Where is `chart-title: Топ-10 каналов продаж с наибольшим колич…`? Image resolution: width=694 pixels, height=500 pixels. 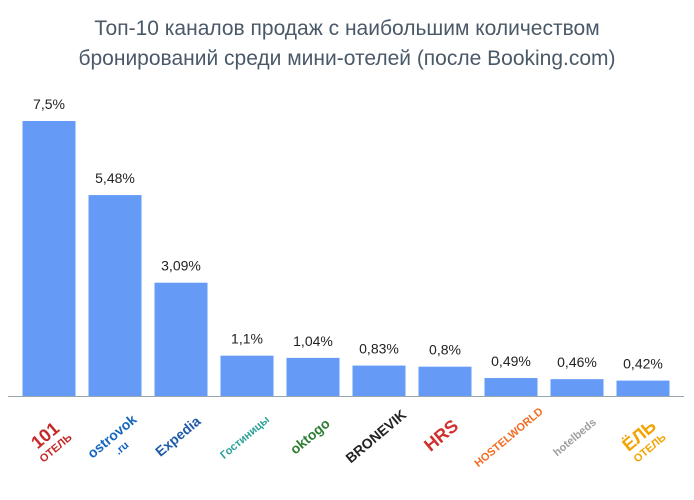 chart-title: Топ-10 каналов продаж с наибольшим колич… is located at coordinates (347, 44).